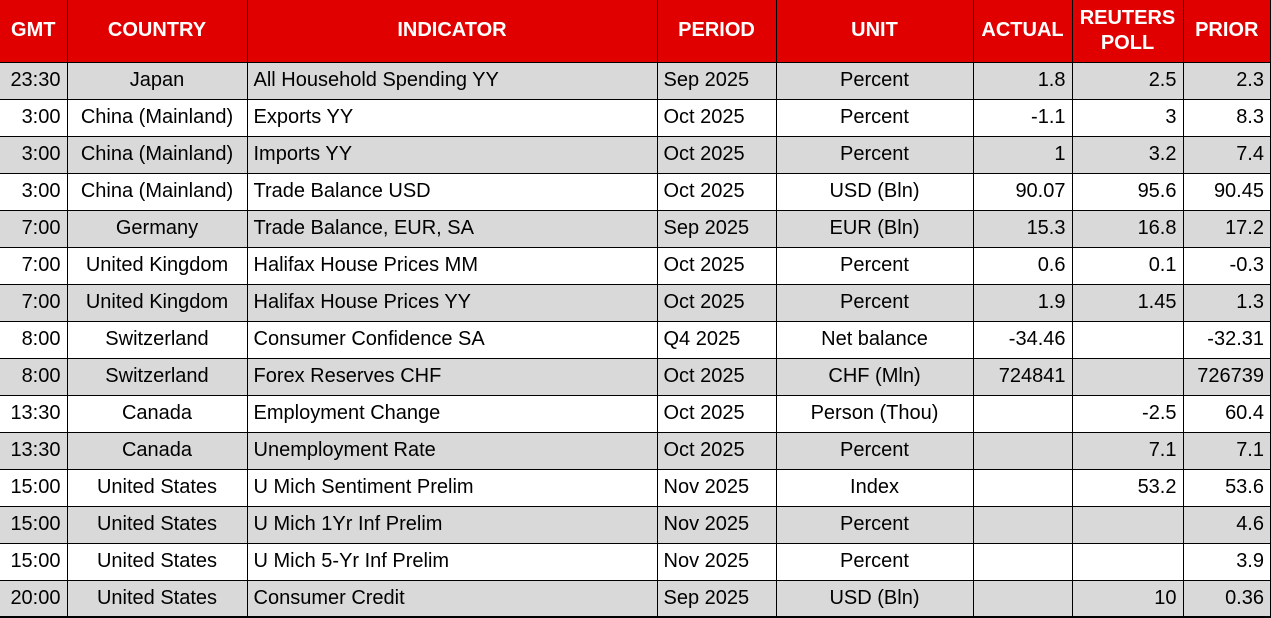 Image resolution: width=1271 pixels, height=618 pixels. What do you see at coordinates (1226, 80) in the screenshot?
I see `cell-prior: 2.3` at bounding box center [1226, 80].